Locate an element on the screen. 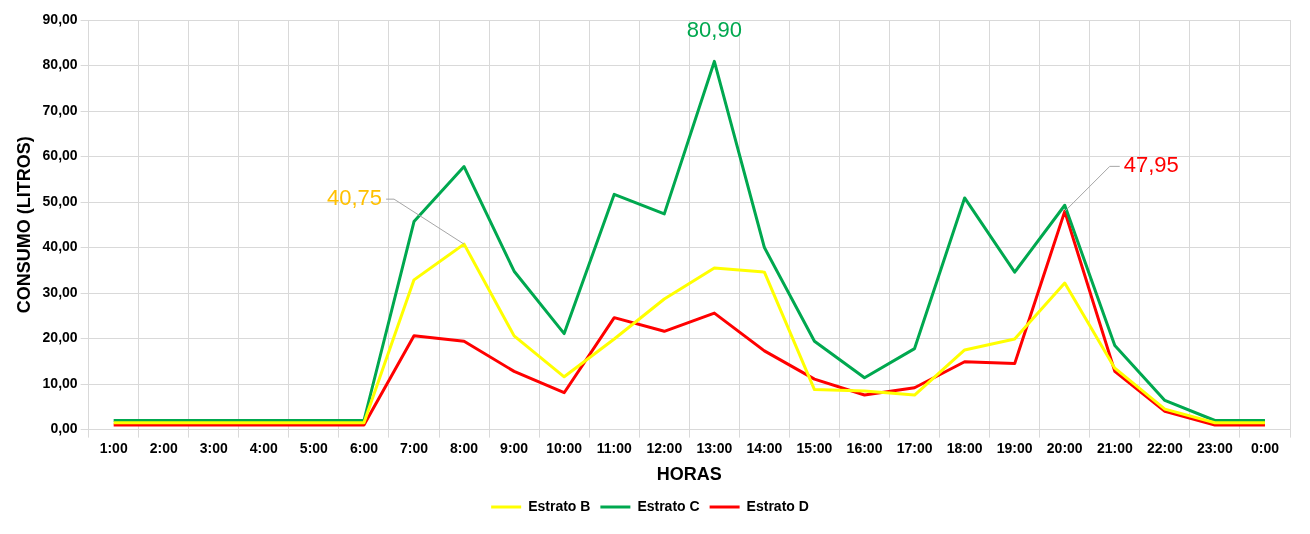 The width and height of the screenshot is (1310, 534). x-tick-label: 2:00 is located at coordinates (163, 447).